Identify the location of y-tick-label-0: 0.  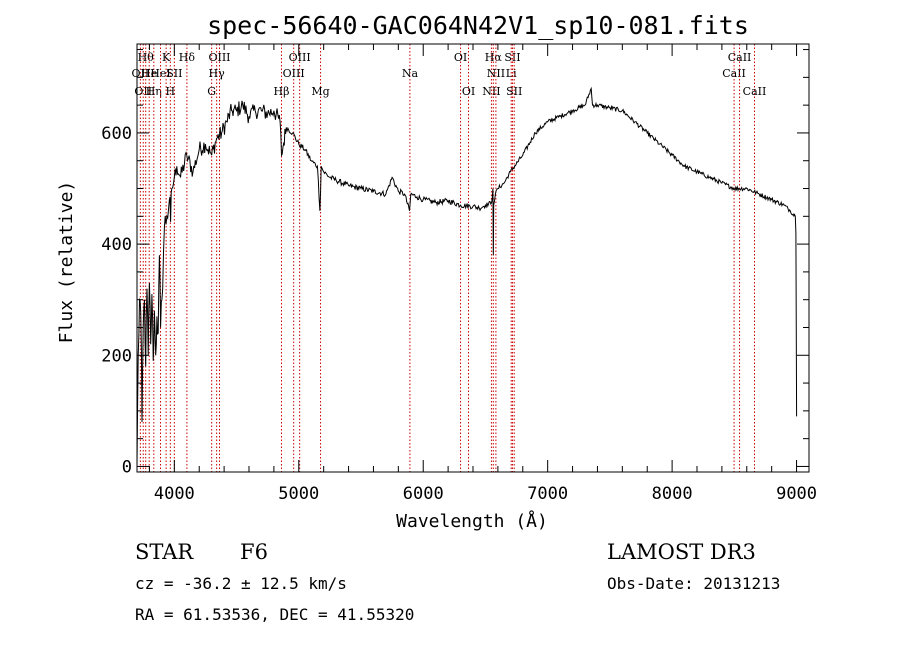
(127, 467).